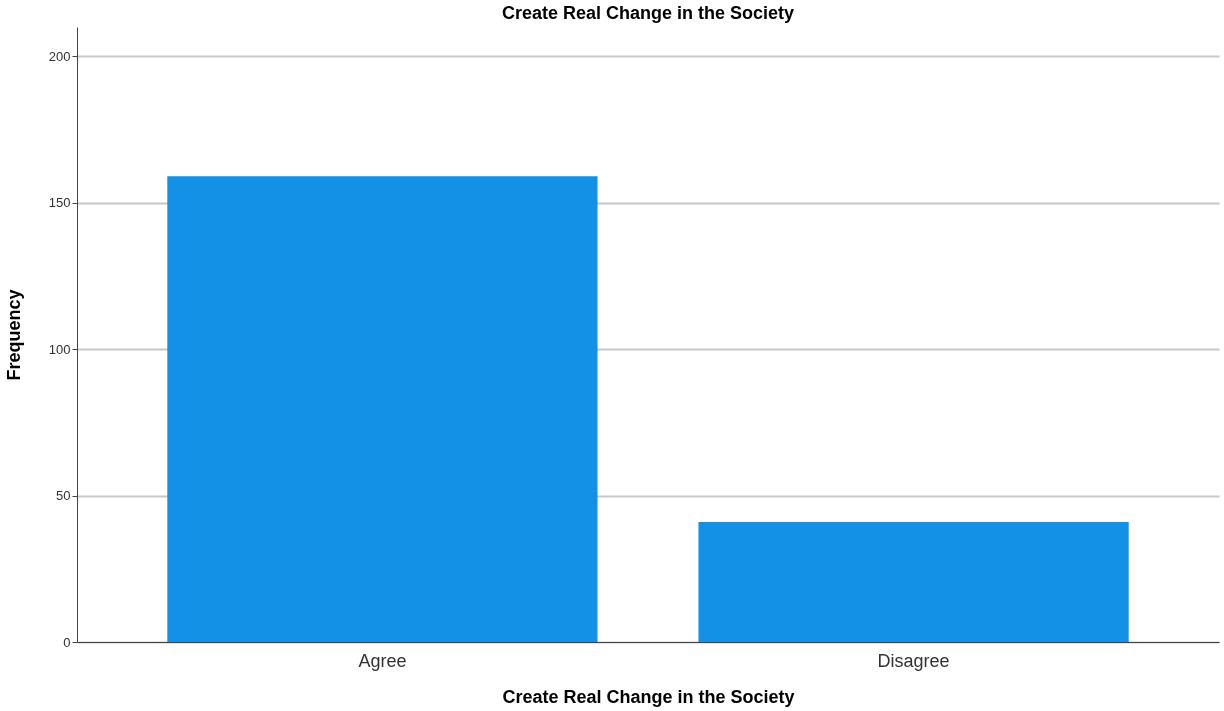 Image resolution: width=1224 pixels, height=711 pixels. What do you see at coordinates (67, 642) in the screenshot?
I see `y-tick-label: 0` at bounding box center [67, 642].